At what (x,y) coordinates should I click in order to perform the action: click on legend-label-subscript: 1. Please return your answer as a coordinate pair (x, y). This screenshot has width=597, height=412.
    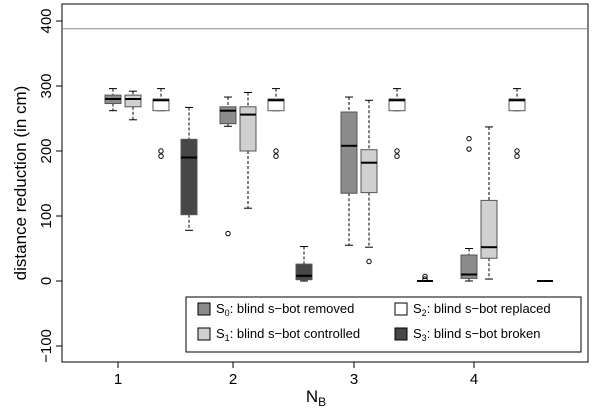
    Looking at the image, I should click on (227, 338).